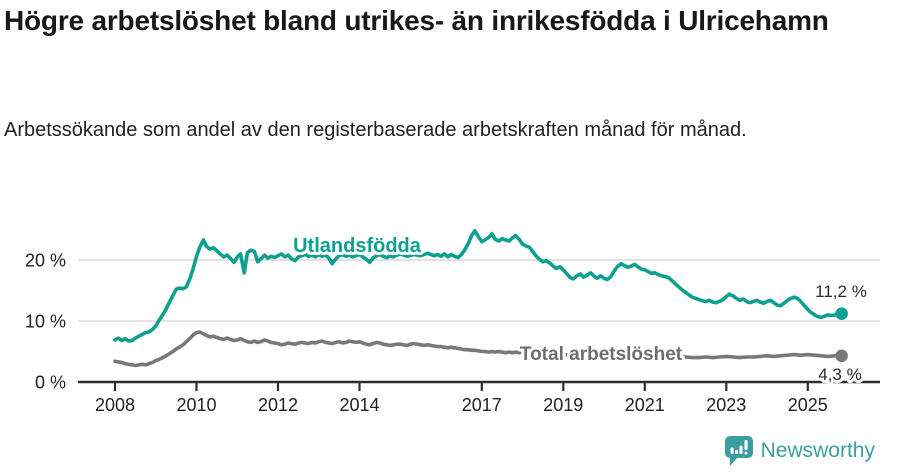 This screenshot has height=474, width=900. What do you see at coordinates (50, 383) in the screenshot?
I see `y-axis-label: 0 %` at bounding box center [50, 383].